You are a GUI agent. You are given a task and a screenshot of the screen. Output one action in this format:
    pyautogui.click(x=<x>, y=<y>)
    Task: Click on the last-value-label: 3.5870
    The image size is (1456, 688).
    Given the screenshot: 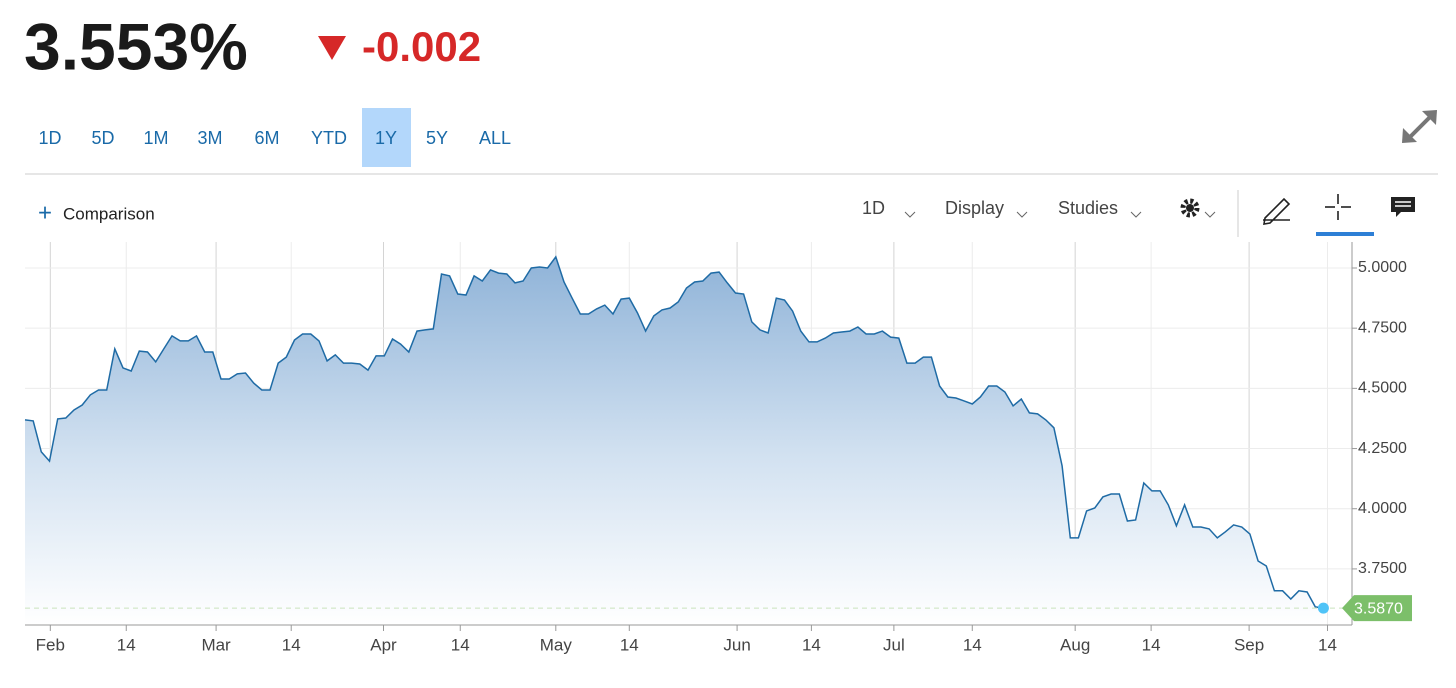 What is the action you would take?
    pyautogui.click(x=1378, y=608)
    